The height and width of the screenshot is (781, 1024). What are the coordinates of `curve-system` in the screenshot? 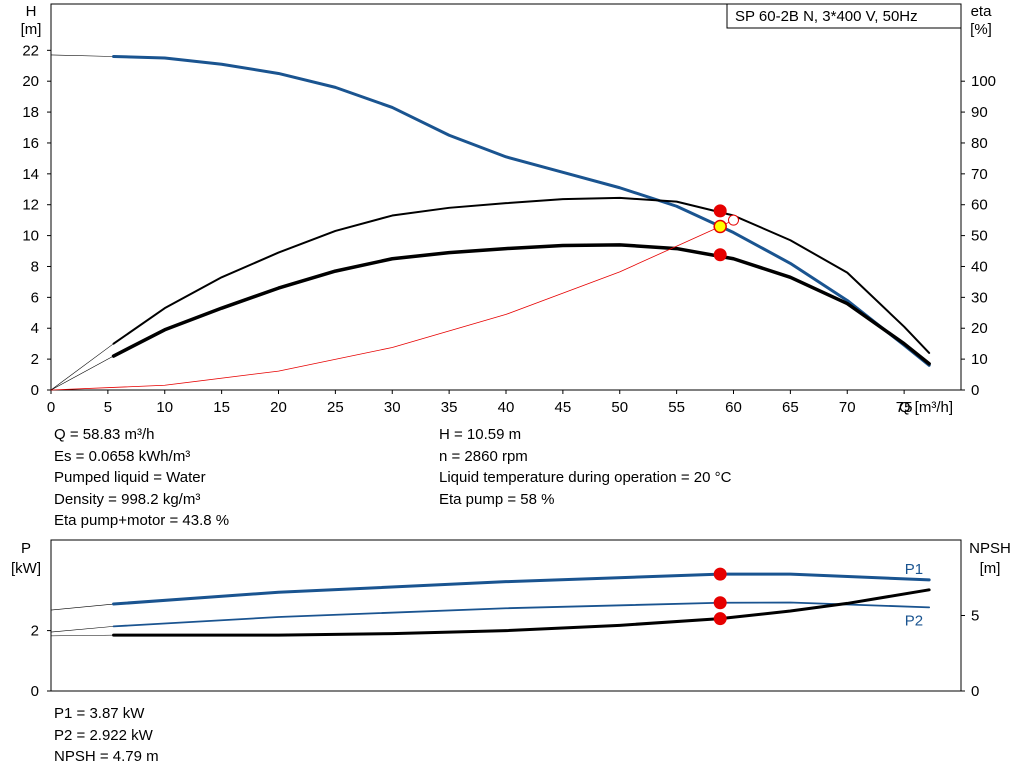 It's located at (392, 305).